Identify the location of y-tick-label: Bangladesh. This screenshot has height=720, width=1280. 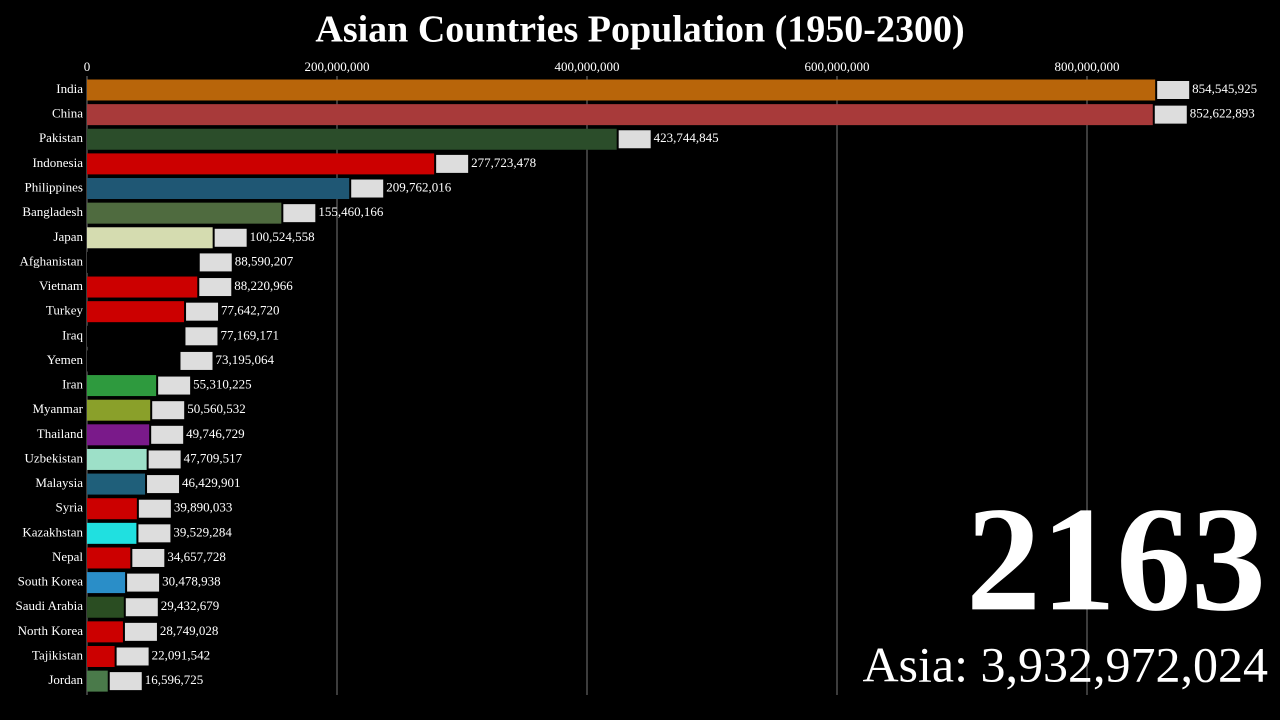
(52, 211).